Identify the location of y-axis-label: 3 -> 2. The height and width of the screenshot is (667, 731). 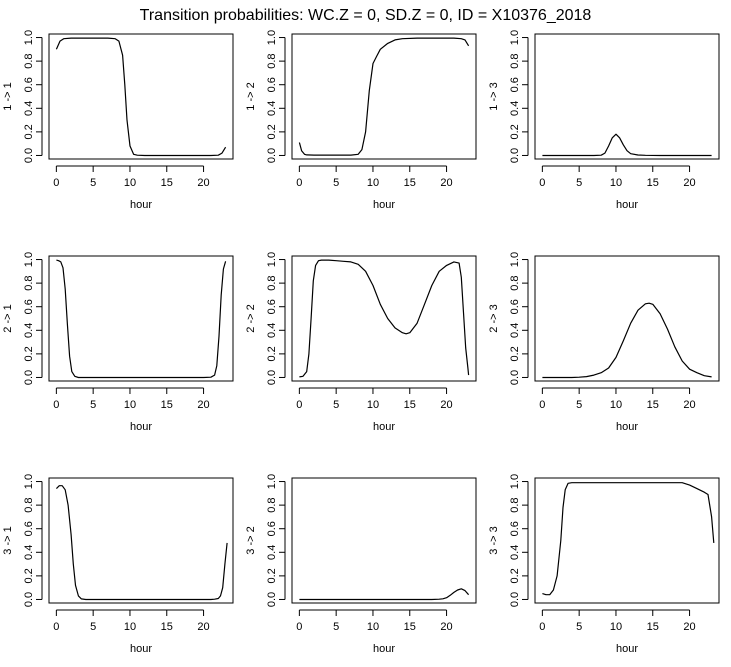
(251, 540).